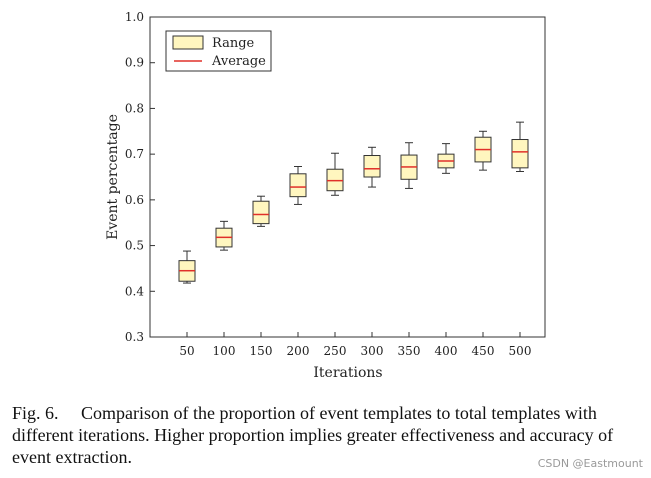 The height and width of the screenshot is (478, 651). Describe the element at coordinates (238, 61) in the screenshot. I see `legend-average-label: Average` at that location.